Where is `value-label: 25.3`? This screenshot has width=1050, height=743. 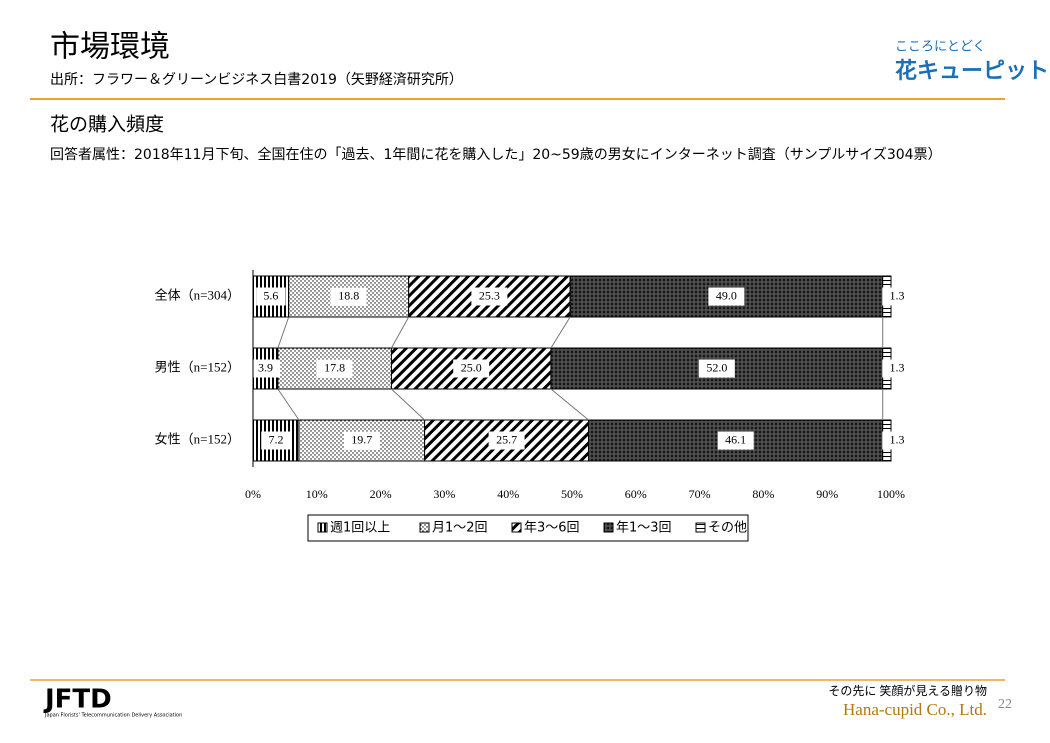 value-label: 25.3 is located at coordinates (489, 295).